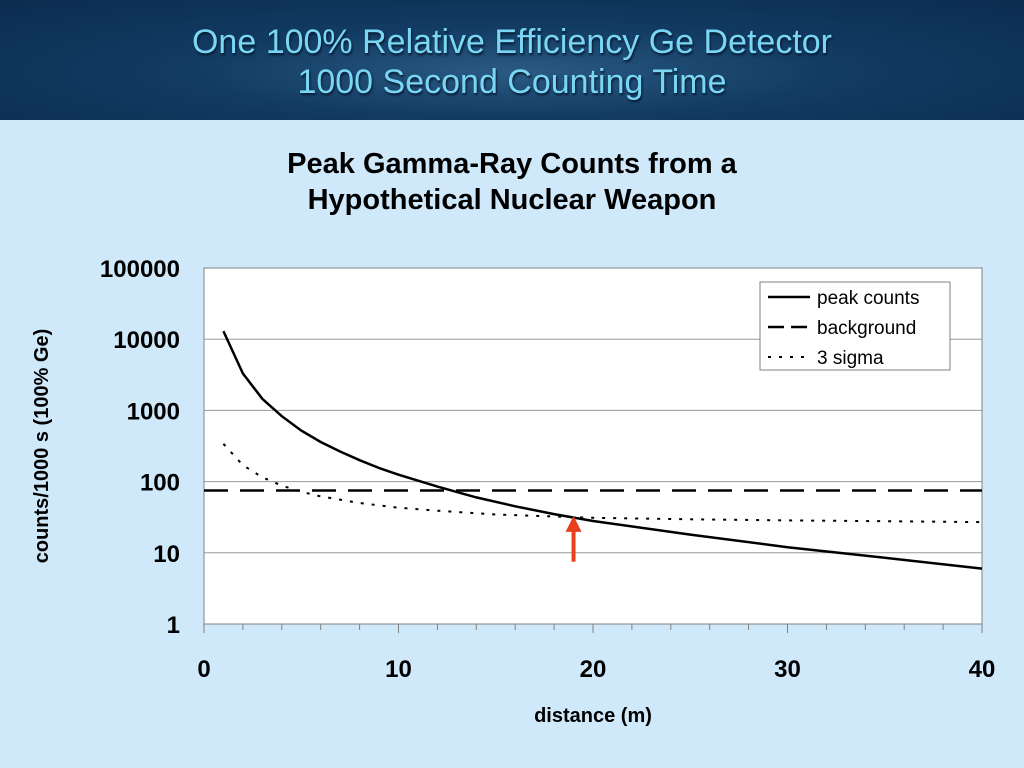 The width and height of the screenshot is (1024, 768). What do you see at coordinates (146, 340) in the screenshot?
I see `y-tick-label: 10000` at bounding box center [146, 340].